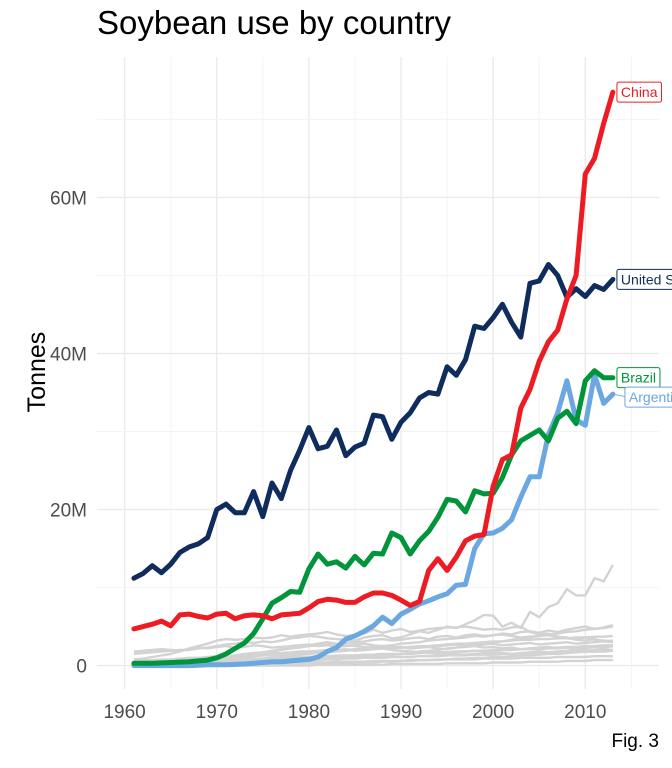 The image size is (672, 768). Describe the element at coordinates (68, 432) in the screenshot. I see `y-axis-ticks: 0 20M 40M 60M` at that location.